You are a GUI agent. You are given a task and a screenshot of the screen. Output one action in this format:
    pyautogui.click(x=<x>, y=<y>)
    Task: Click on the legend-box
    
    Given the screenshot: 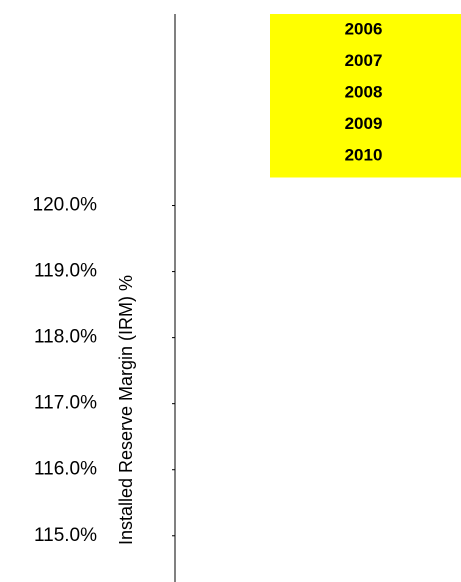 What is the action you would take?
    pyautogui.click(x=365, y=96)
    